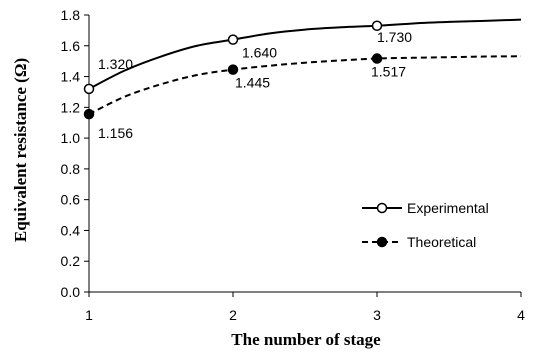 The width and height of the screenshot is (533, 359). I want to click on y-axis-title: Equivalent resistance (Ω), so click(20, 150).